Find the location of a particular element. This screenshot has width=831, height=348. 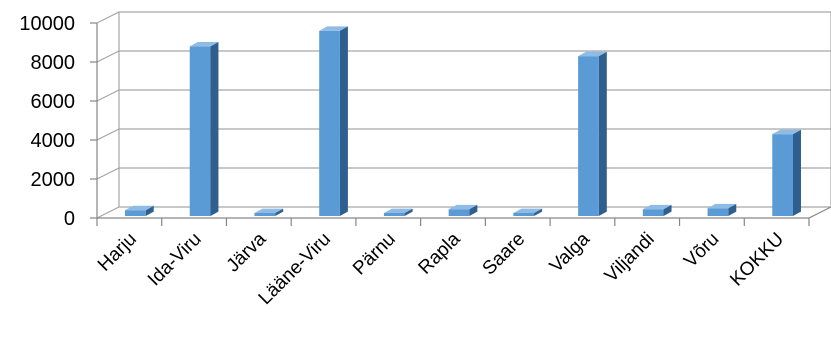

y-tick-label: 0 is located at coordinates (69, 219).